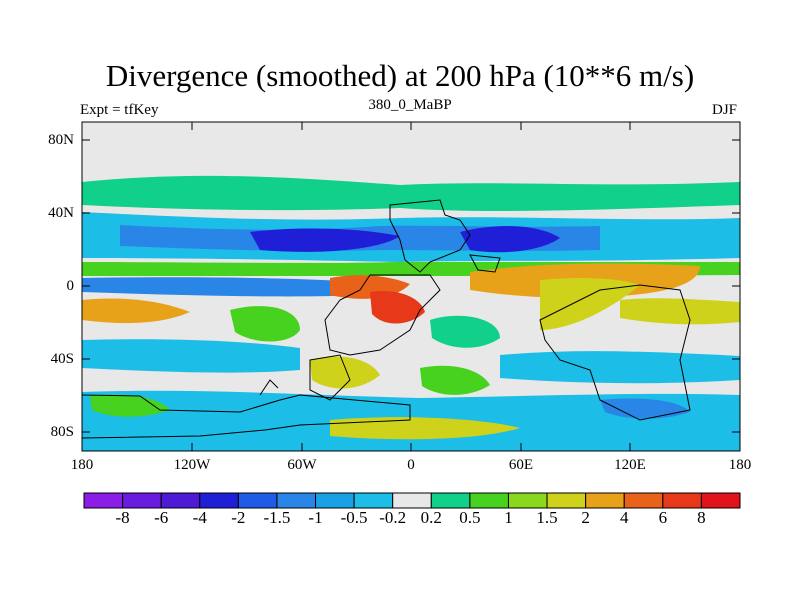 This screenshot has width=800, height=600. Describe the element at coordinates (62, 432) in the screenshot. I see `lat-tick-label: 80S` at that location.